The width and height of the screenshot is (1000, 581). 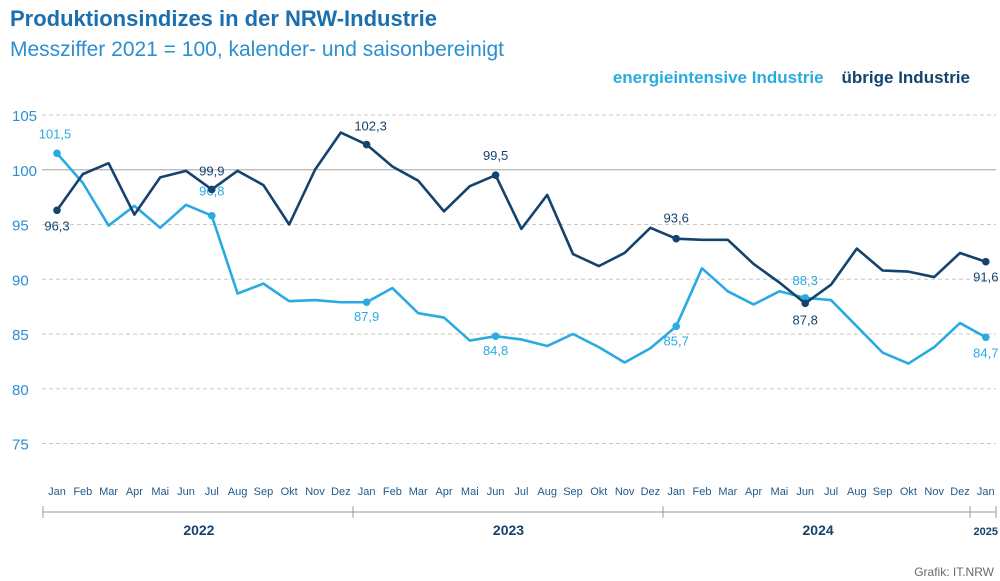 What do you see at coordinates (366, 316) in the screenshot?
I see `data-label: 87,9` at bounding box center [366, 316].